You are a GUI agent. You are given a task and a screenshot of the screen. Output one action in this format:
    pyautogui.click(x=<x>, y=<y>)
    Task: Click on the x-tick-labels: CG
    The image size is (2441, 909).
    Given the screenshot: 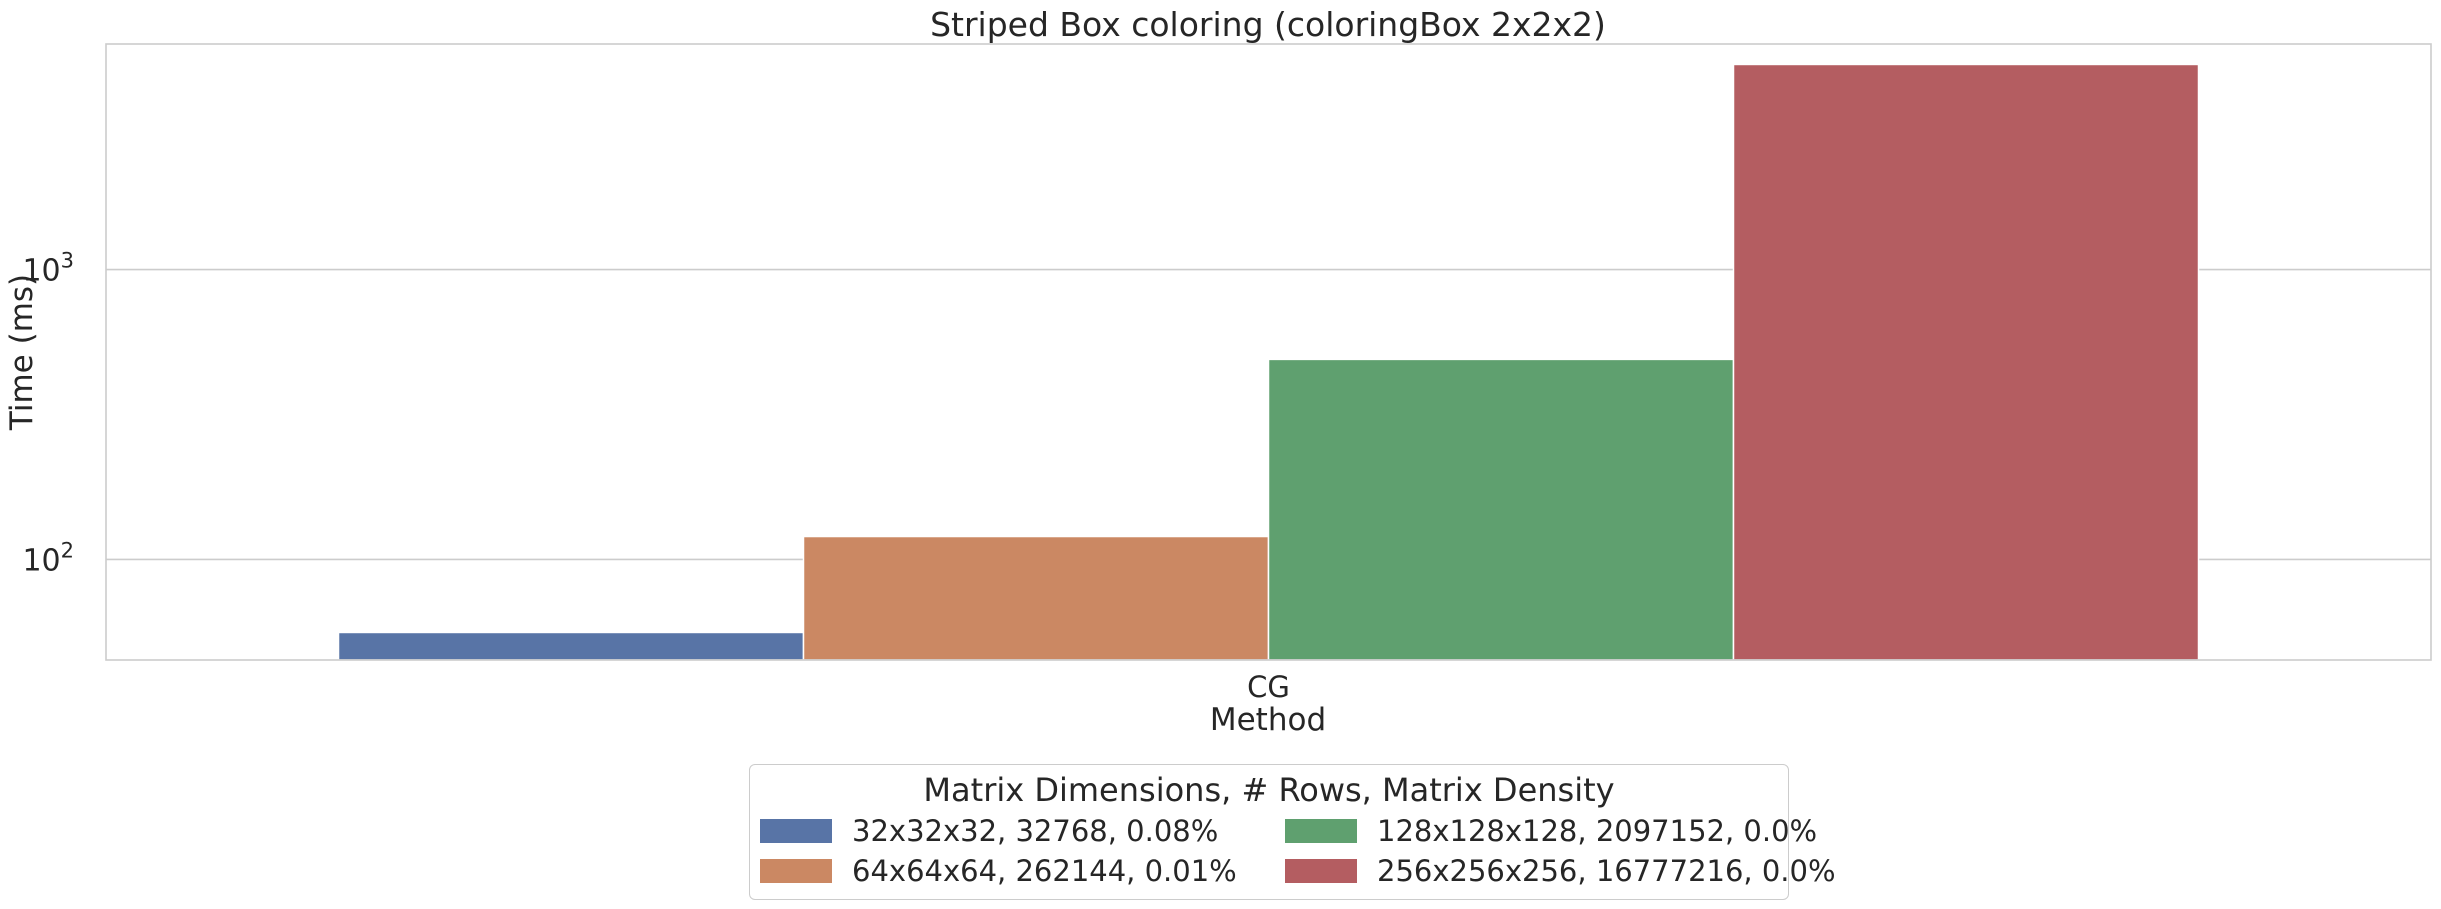 What is the action you would take?
    pyautogui.click(x=1268, y=687)
    